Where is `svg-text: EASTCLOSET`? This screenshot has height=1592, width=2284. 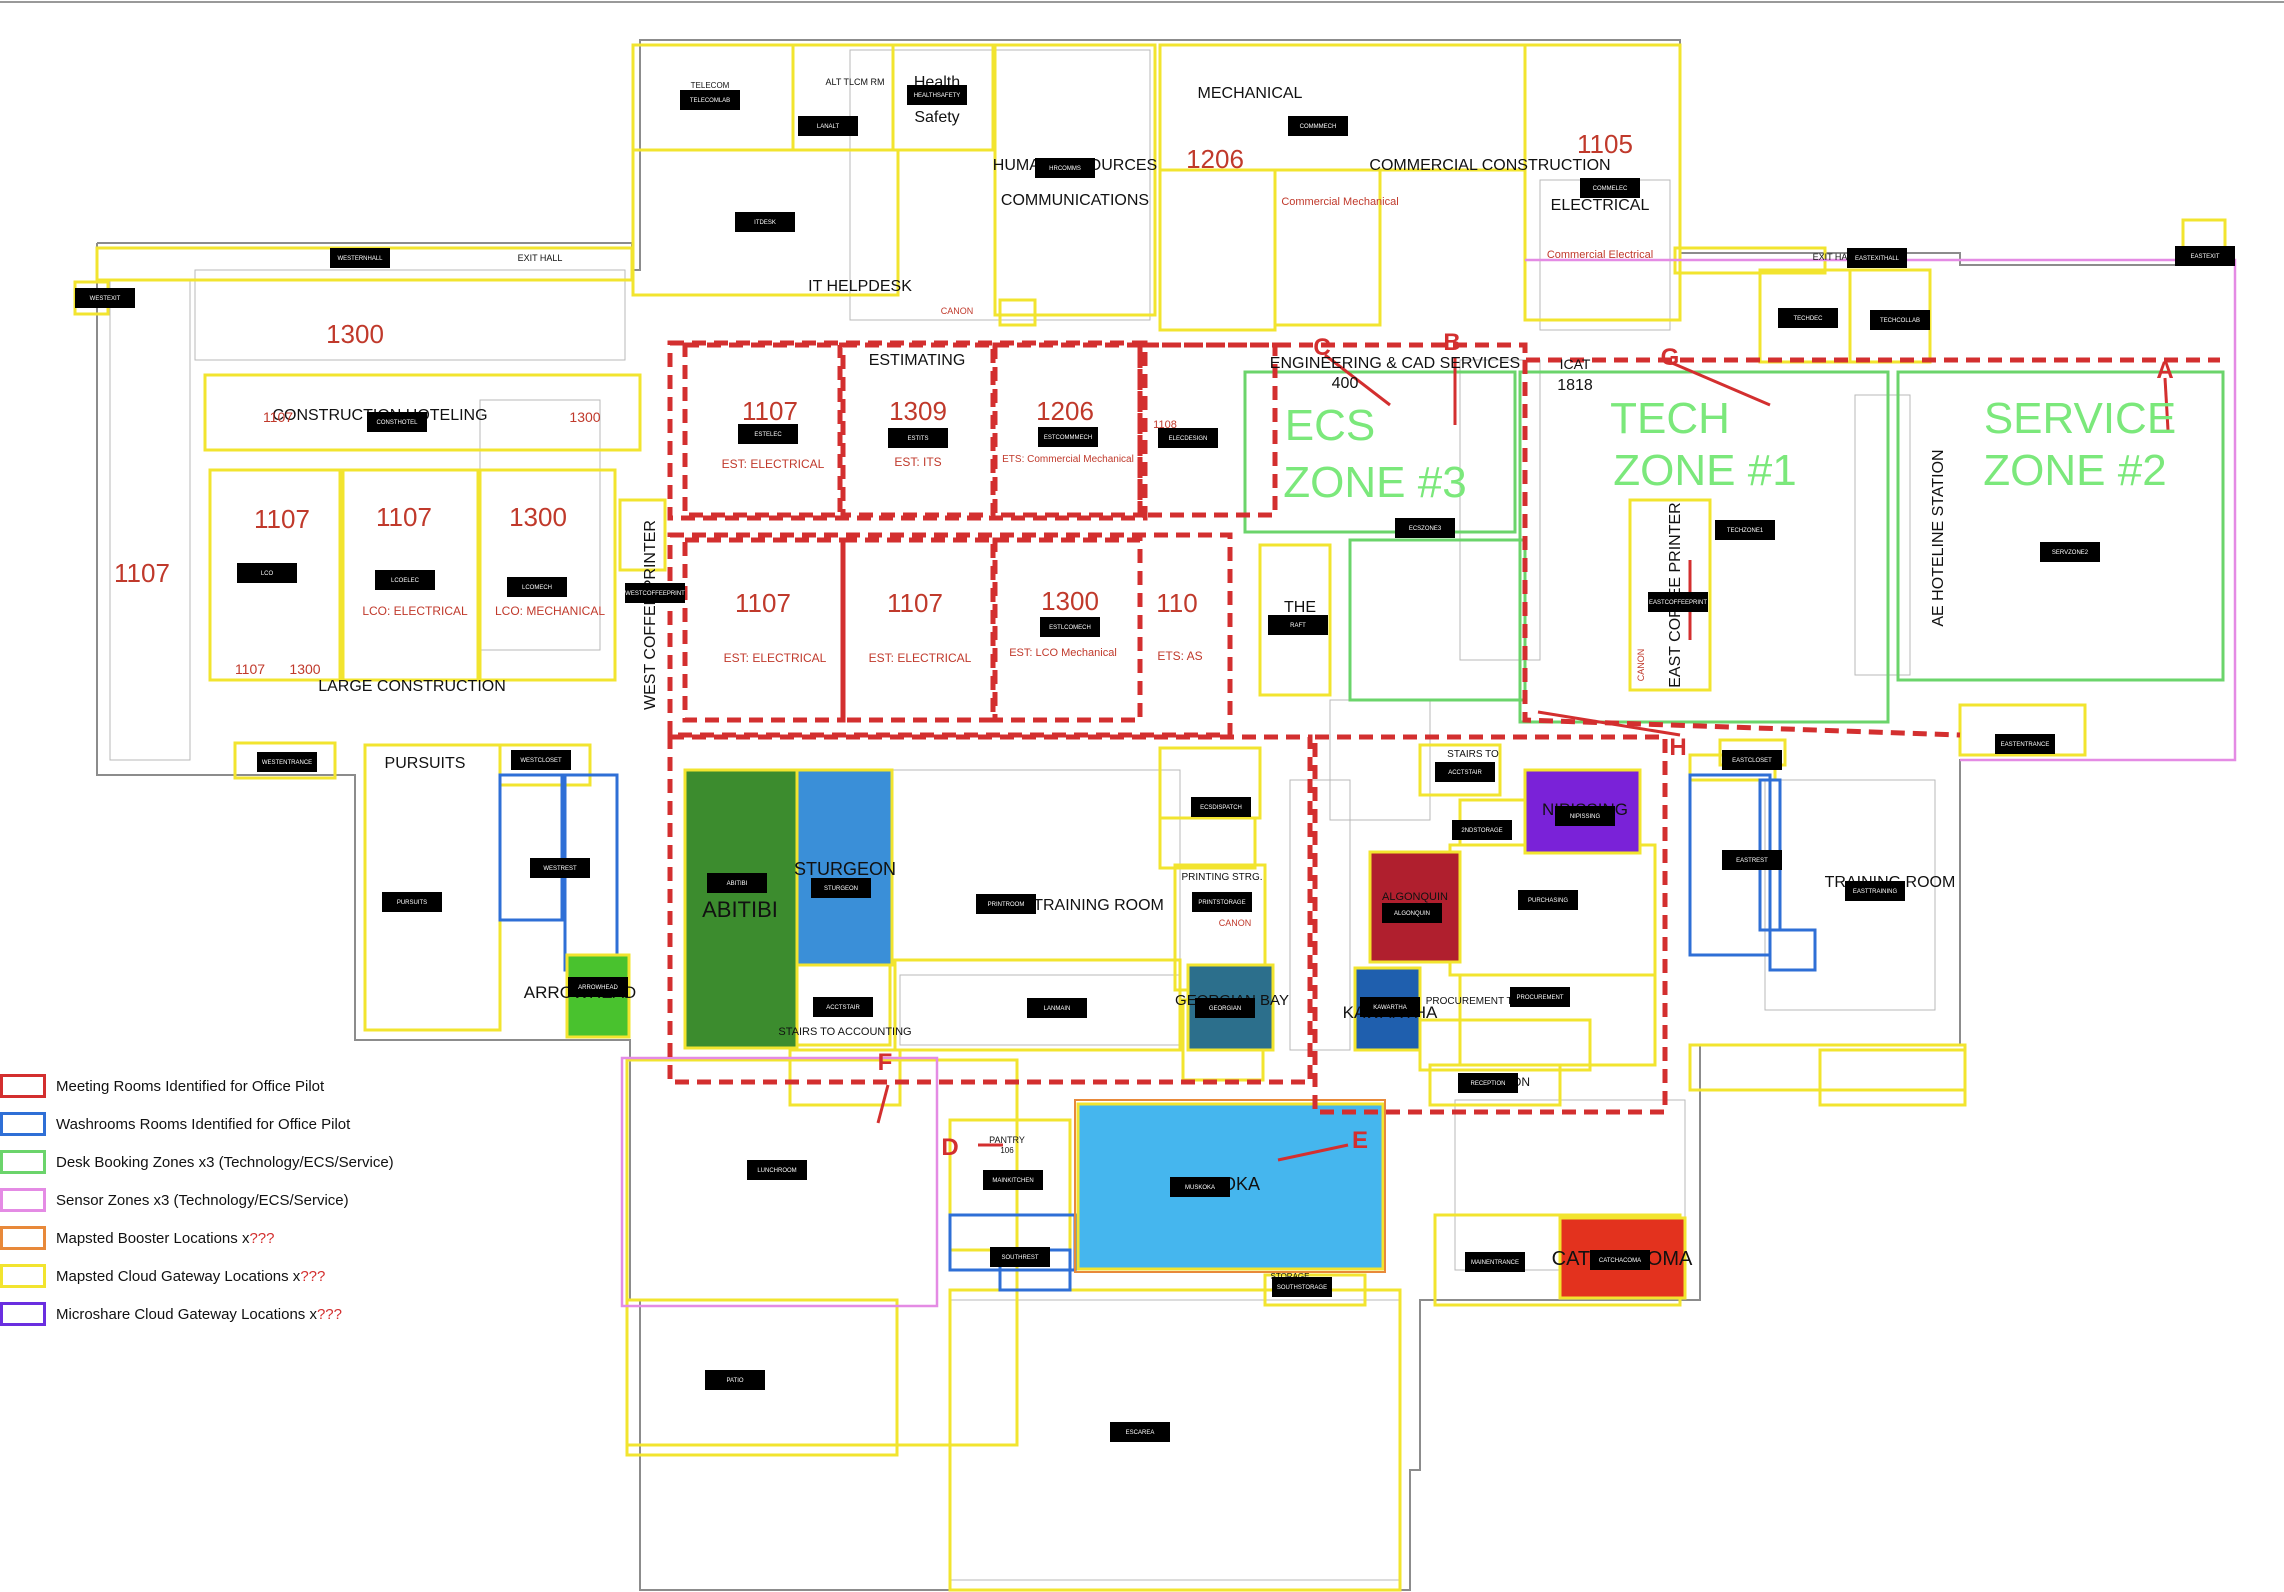
svg-text: EASTCLOSET is located at coordinates (1752, 761).